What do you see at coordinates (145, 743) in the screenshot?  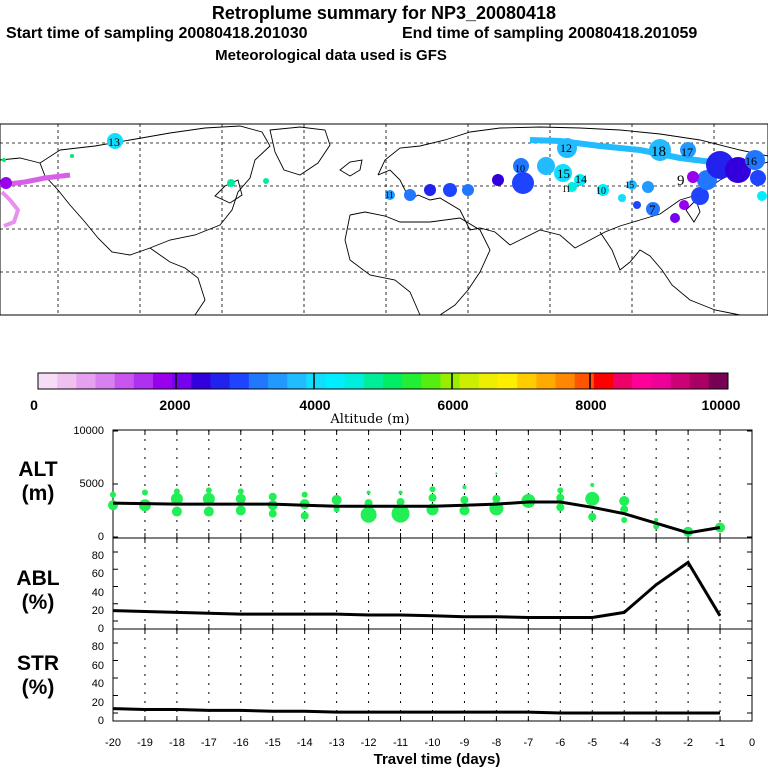 I see `x-tick-label: -19` at bounding box center [145, 743].